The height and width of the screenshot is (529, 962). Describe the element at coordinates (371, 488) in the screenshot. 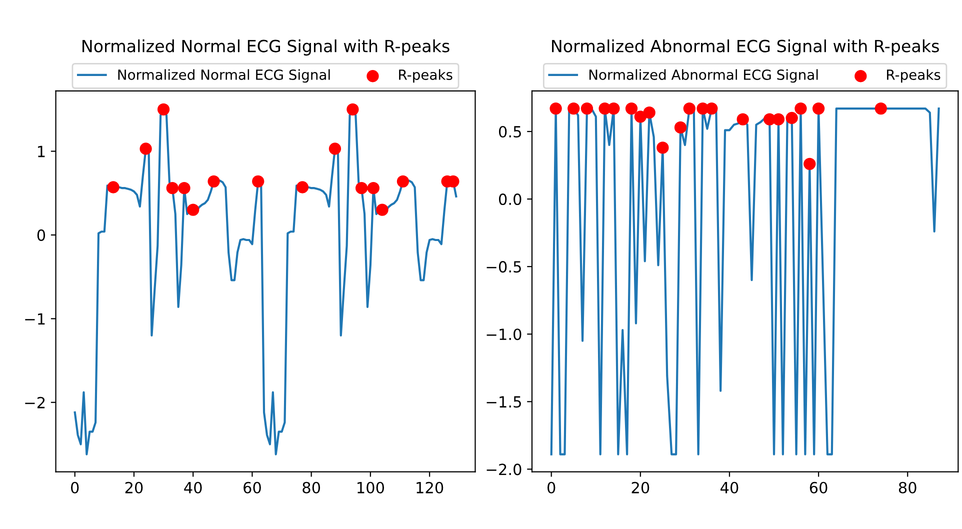

I see `x-tick-label: 100` at that location.